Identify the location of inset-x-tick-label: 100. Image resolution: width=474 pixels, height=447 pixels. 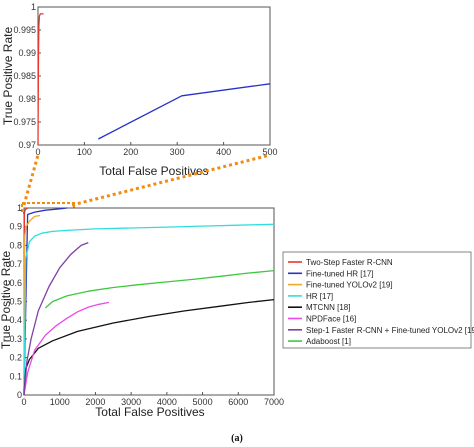
(84, 152).